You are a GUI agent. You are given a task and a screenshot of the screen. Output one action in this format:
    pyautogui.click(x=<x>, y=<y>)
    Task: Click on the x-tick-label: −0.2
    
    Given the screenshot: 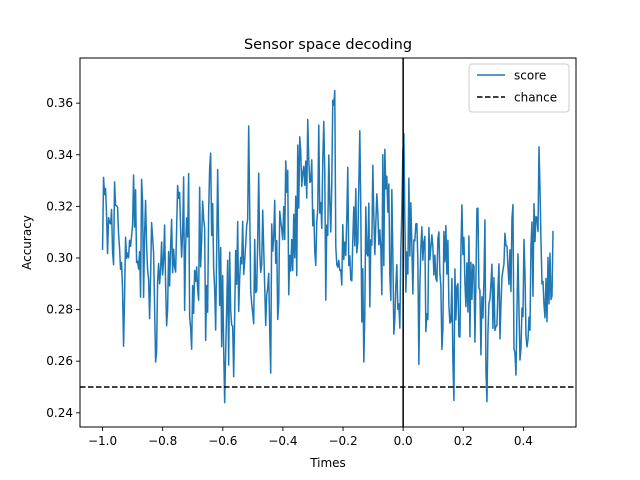 What is the action you would take?
    pyautogui.click(x=342, y=441)
    